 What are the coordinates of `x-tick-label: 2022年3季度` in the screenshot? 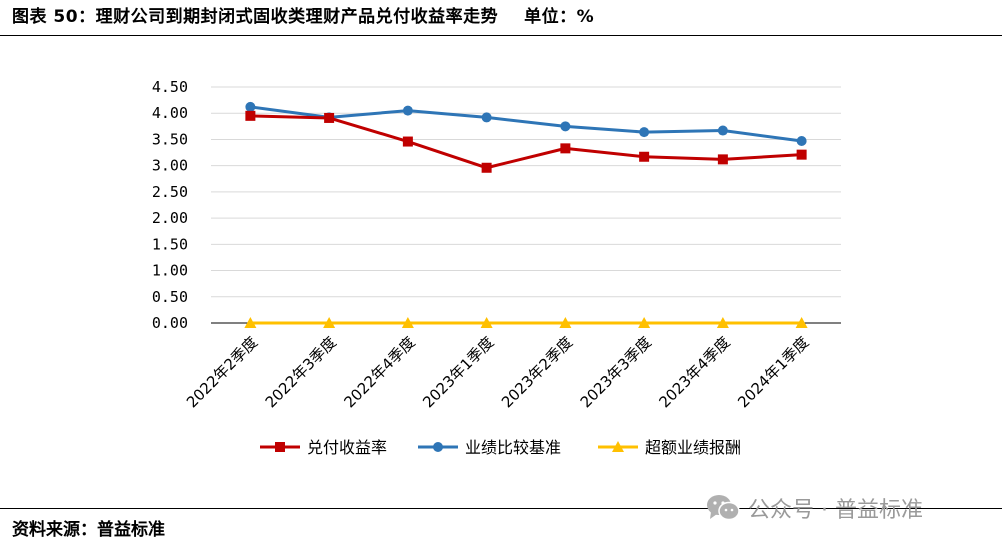 It's located at (301, 372).